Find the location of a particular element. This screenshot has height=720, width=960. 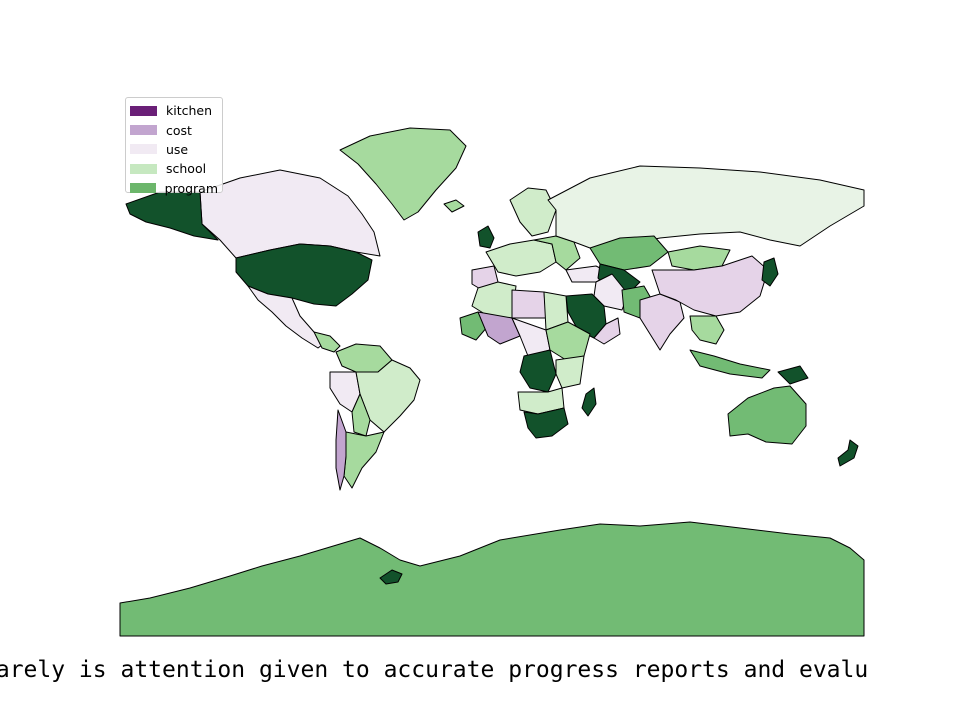

region-bolivia-paraguay is located at coordinates (361, 415).